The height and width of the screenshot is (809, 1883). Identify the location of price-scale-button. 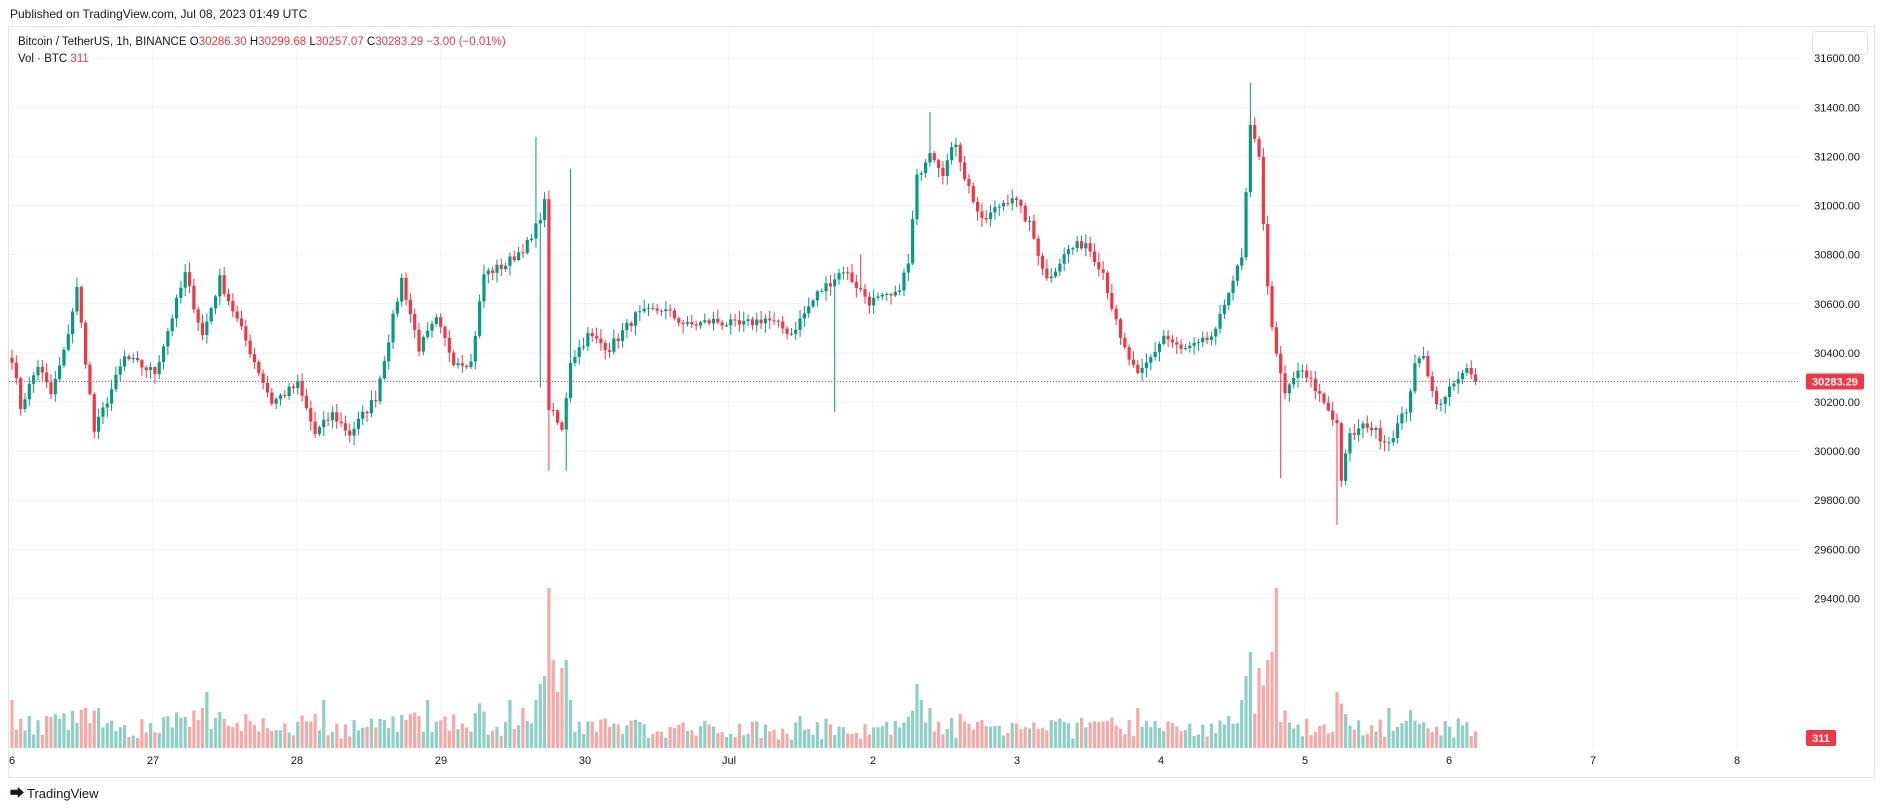
(1840, 43).